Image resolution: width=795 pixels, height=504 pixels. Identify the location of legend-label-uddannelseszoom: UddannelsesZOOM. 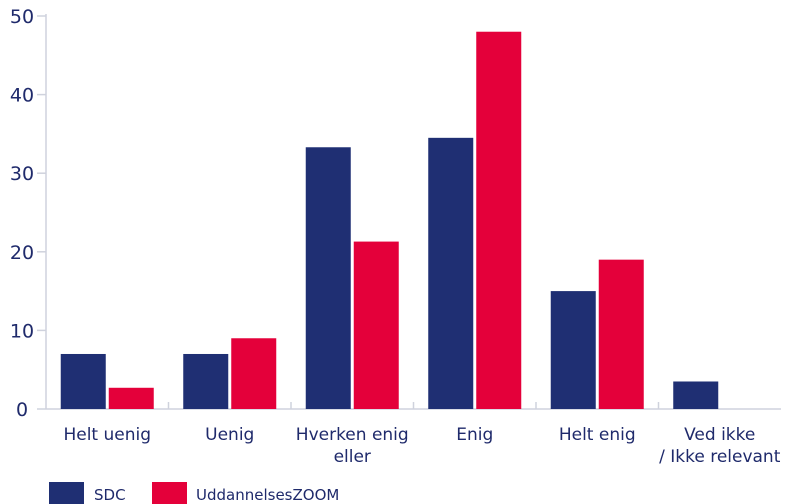
(267, 495).